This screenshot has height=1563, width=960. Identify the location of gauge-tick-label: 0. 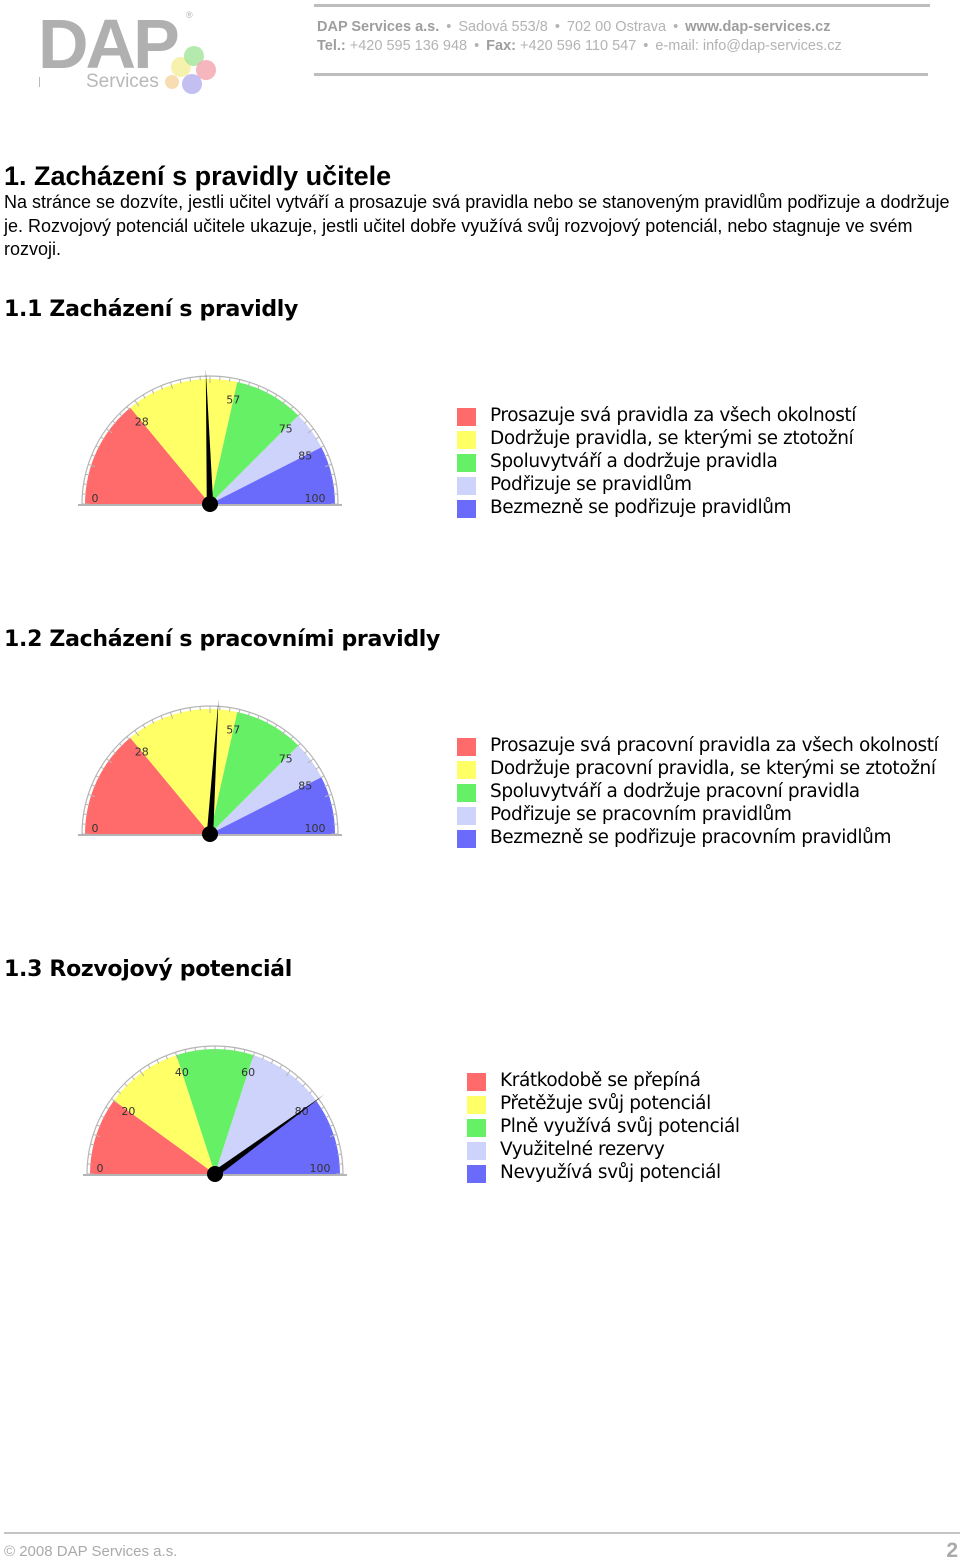
(100, 1168).